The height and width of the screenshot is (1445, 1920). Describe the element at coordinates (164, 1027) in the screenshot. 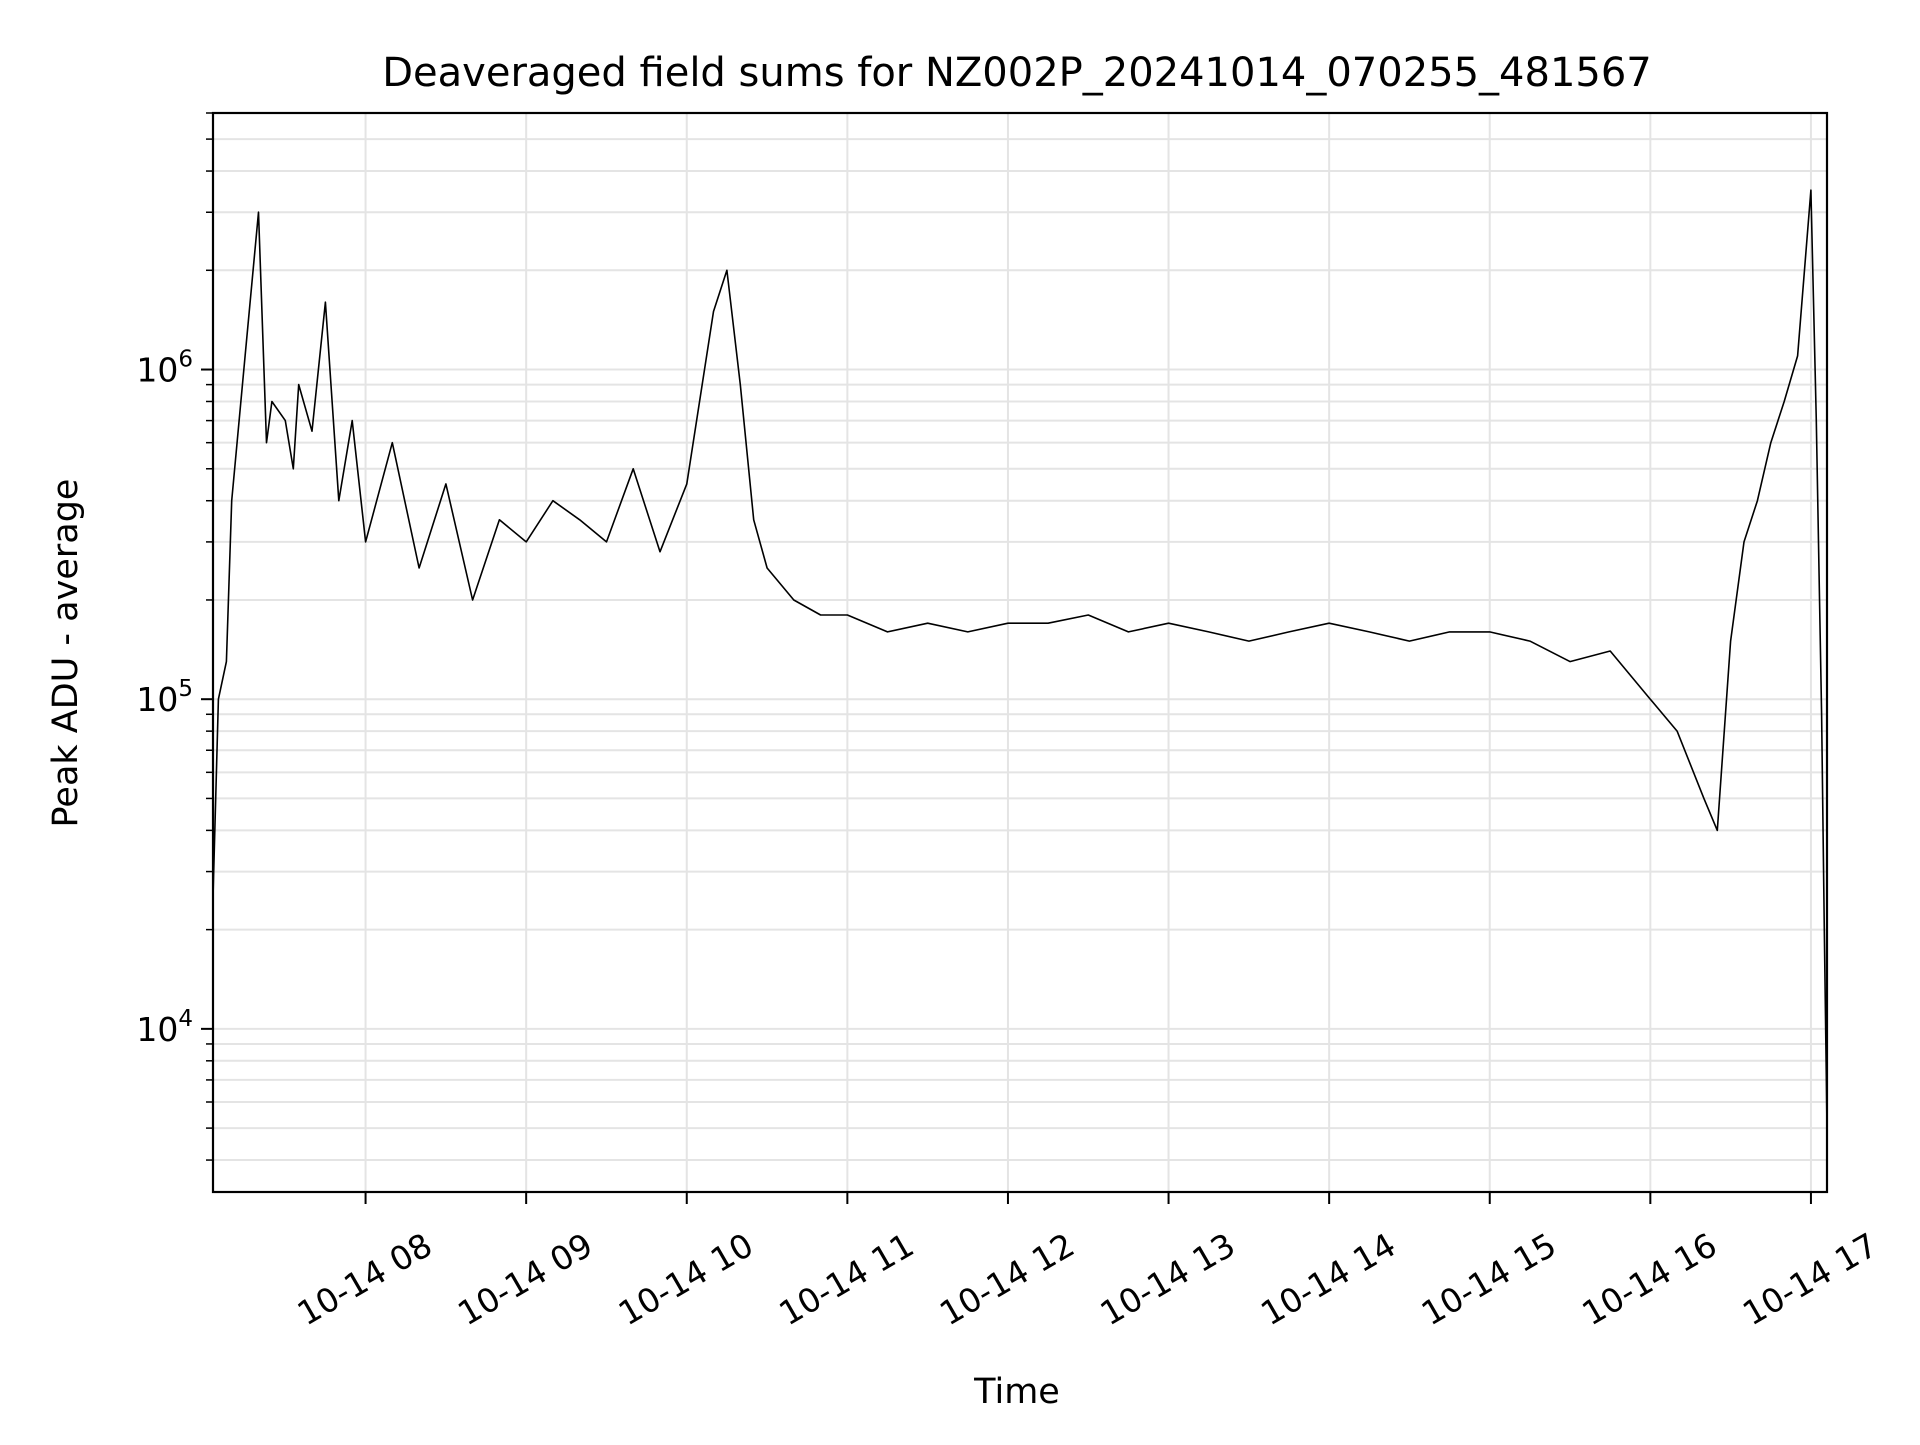

I see `y-tick-label: 104` at that location.